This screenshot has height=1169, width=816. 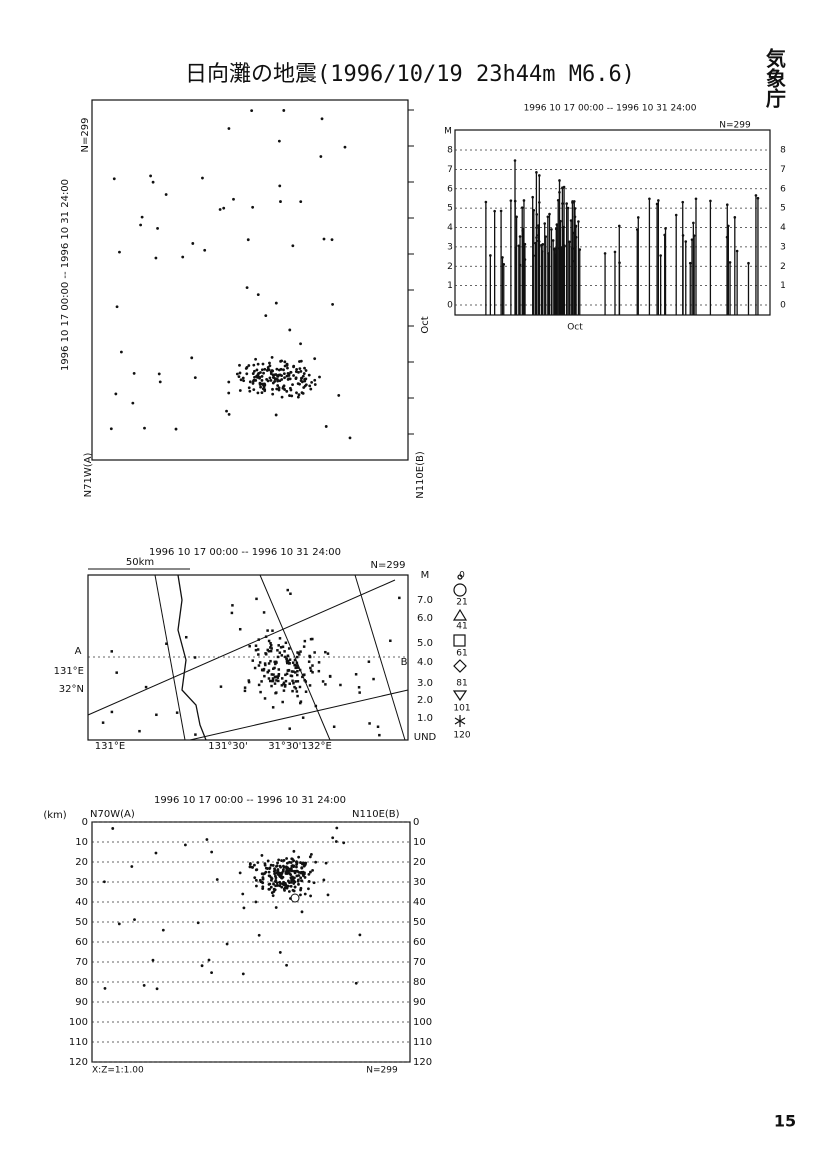 I want to click on month-label: Oct, so click(x=425, y=324).